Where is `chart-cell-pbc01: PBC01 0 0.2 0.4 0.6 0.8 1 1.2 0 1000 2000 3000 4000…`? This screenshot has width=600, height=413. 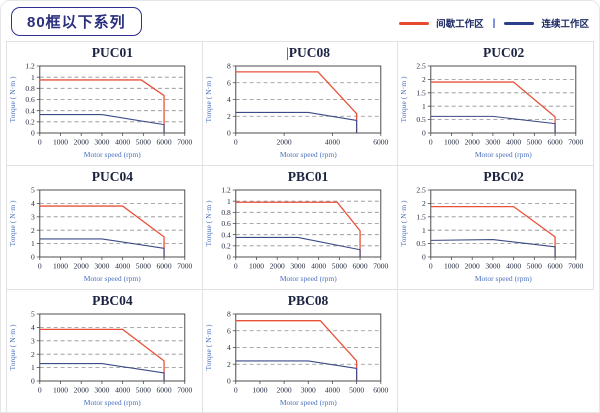 chart-cell-pbc01: PBC01 0 0.2 0.4 0.6 0.8 1 1.2 0 1000 2000 3000 4000… is located at coordinates (300, 228).